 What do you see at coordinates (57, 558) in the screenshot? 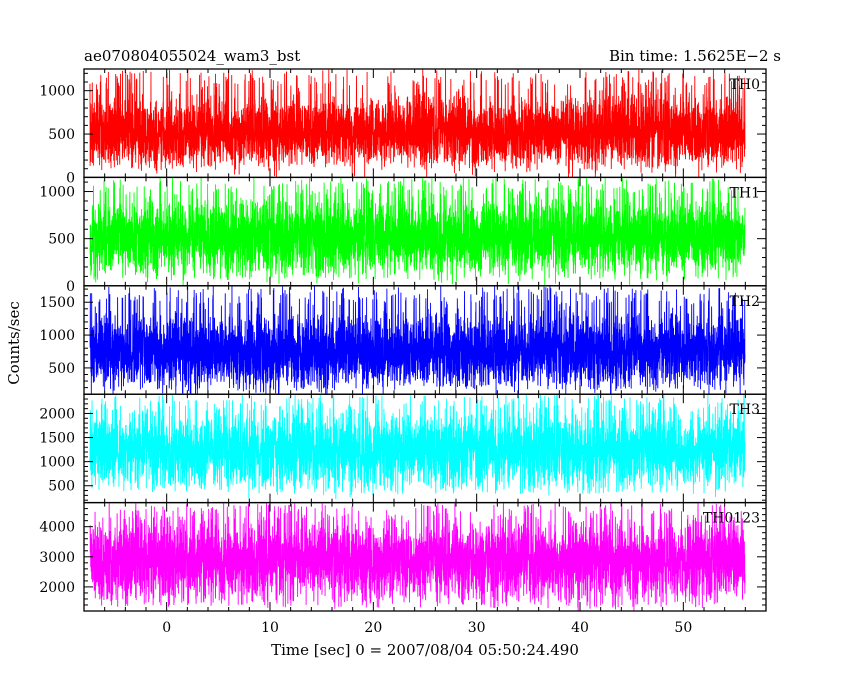
I see `y-tick-label: 3000` at bounding box center [57, 558].